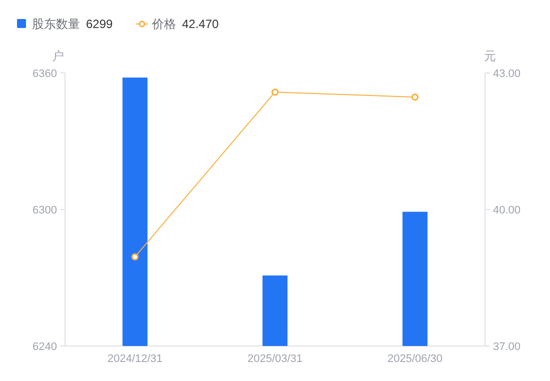 This screenshot has height=381, width=550. I want to click on x-tick-label: 2025/03/31, so click(275, 359).